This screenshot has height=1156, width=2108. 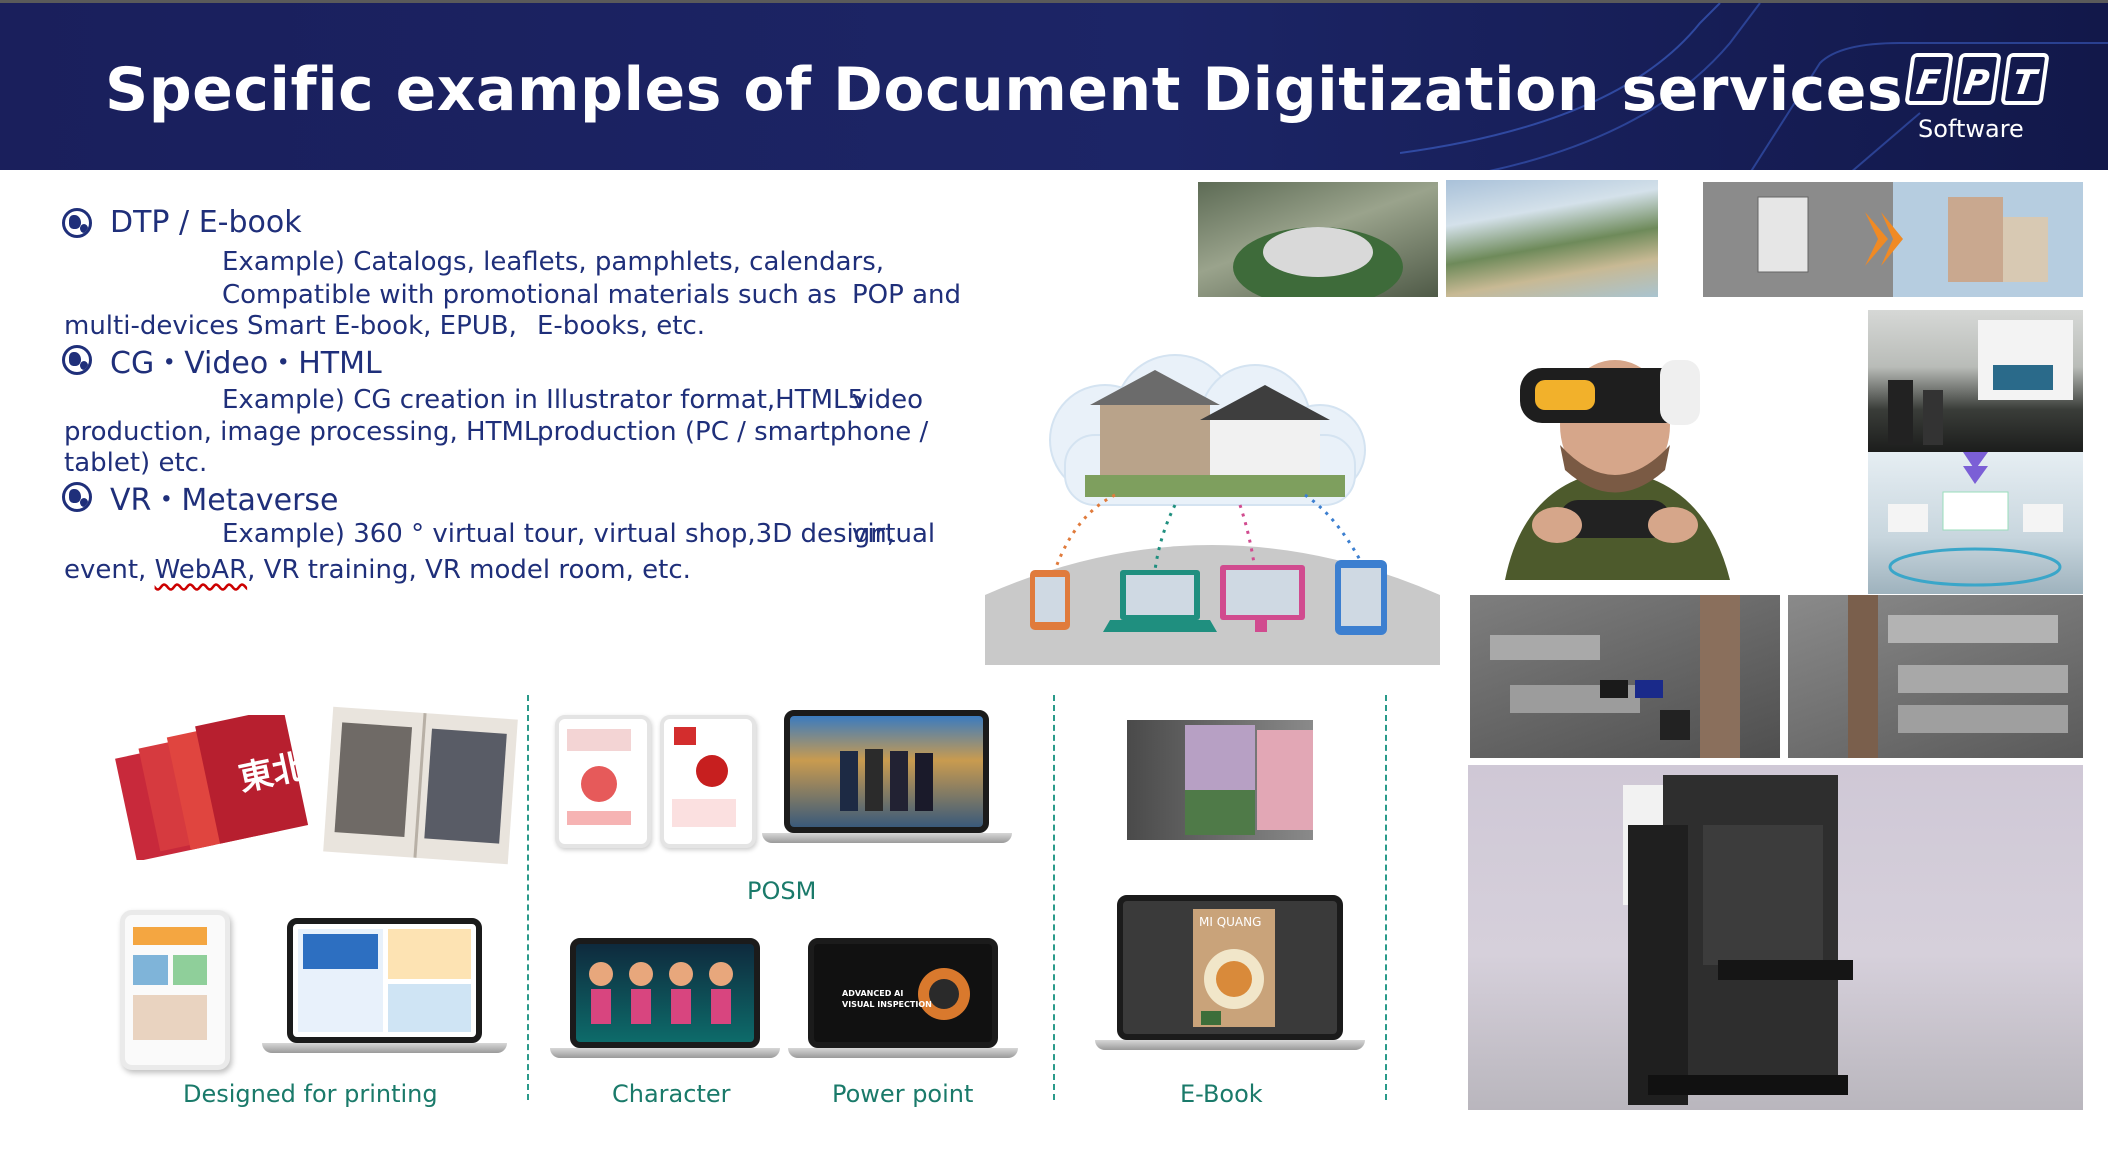 I want to click on fpt-logo: F P T Software, so click(x=1980, y=103).